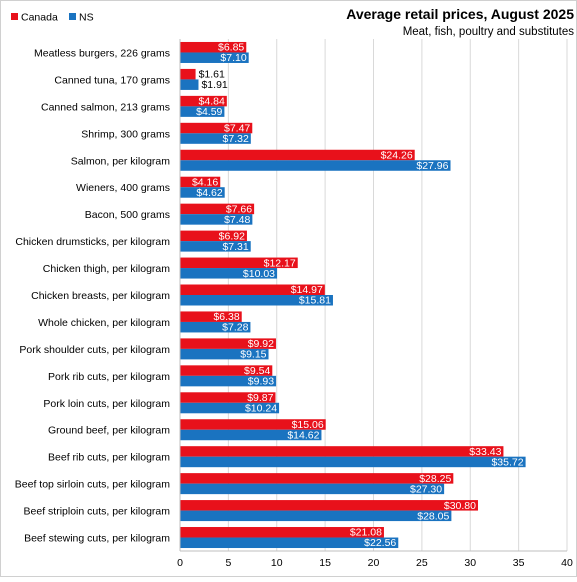 This screenshot has height=582, width=577. I want to click on category-label: Canned tuna, 170 grams, so click(112, 80).